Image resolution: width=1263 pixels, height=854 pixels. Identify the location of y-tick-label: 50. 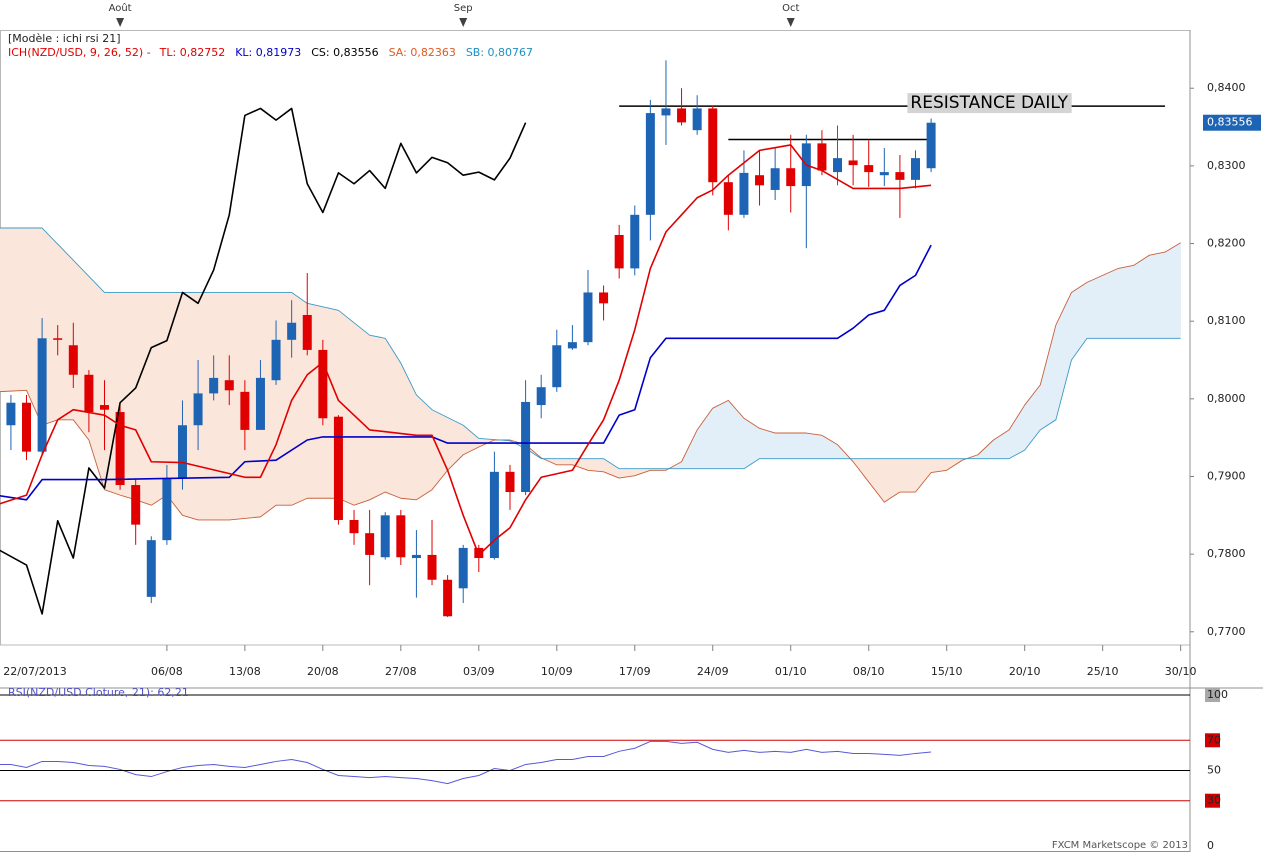
(1214, 770).